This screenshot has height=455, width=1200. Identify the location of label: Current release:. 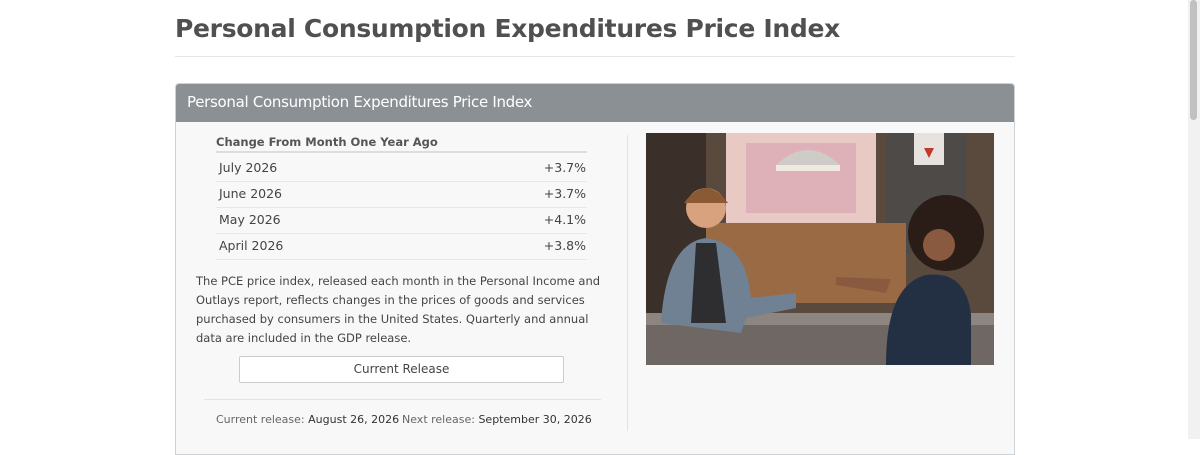
(260, 419).